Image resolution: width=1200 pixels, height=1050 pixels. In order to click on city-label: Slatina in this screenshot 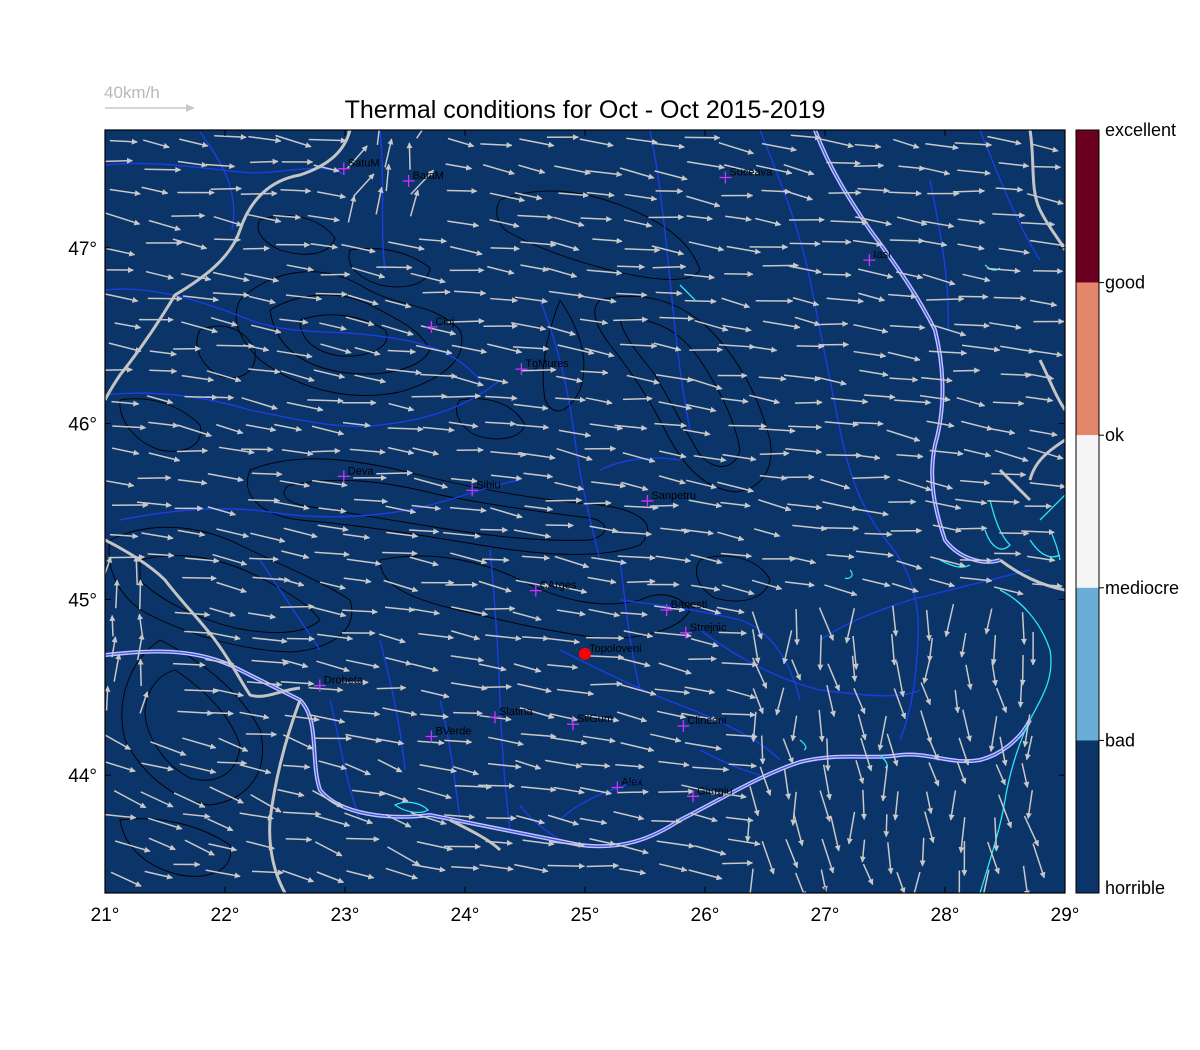, I will do `click(516, 712)`.